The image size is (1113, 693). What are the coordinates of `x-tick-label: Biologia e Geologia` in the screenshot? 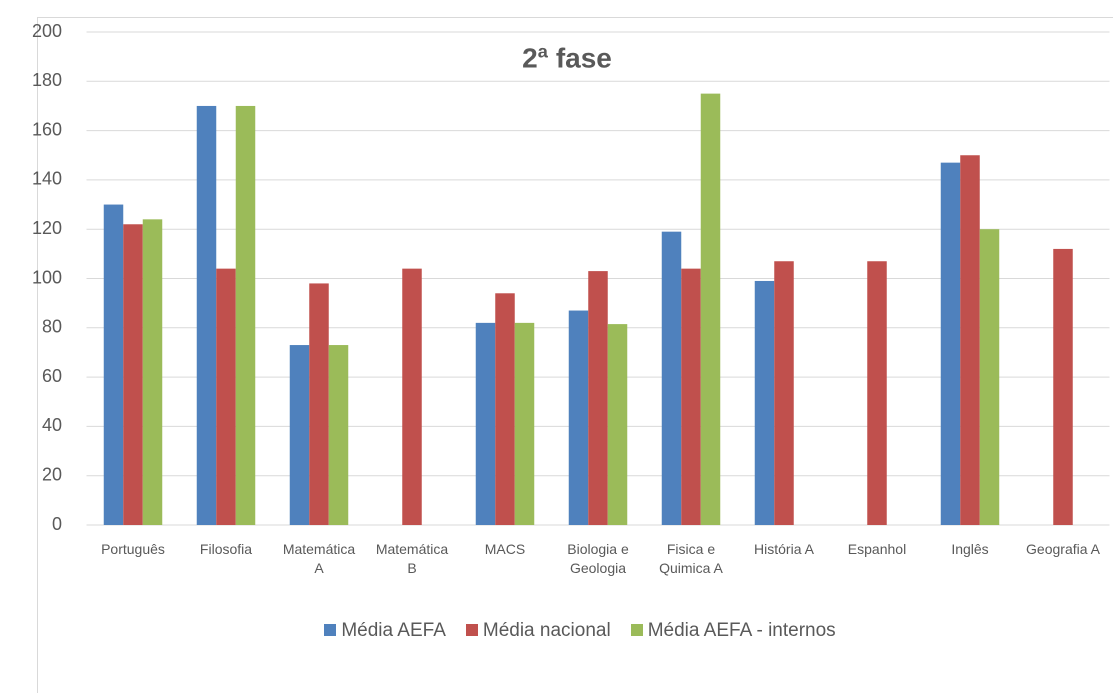 It's located at (598, 558).